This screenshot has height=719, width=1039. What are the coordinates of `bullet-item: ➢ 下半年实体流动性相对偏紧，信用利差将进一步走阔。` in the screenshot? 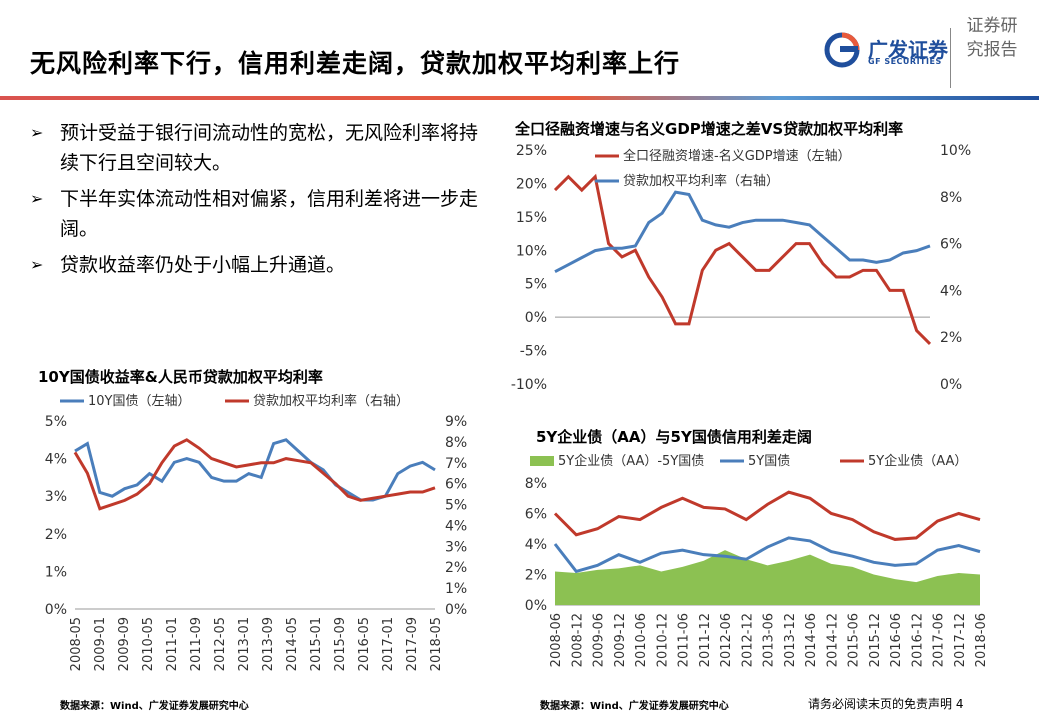 It's located at (255, 214).